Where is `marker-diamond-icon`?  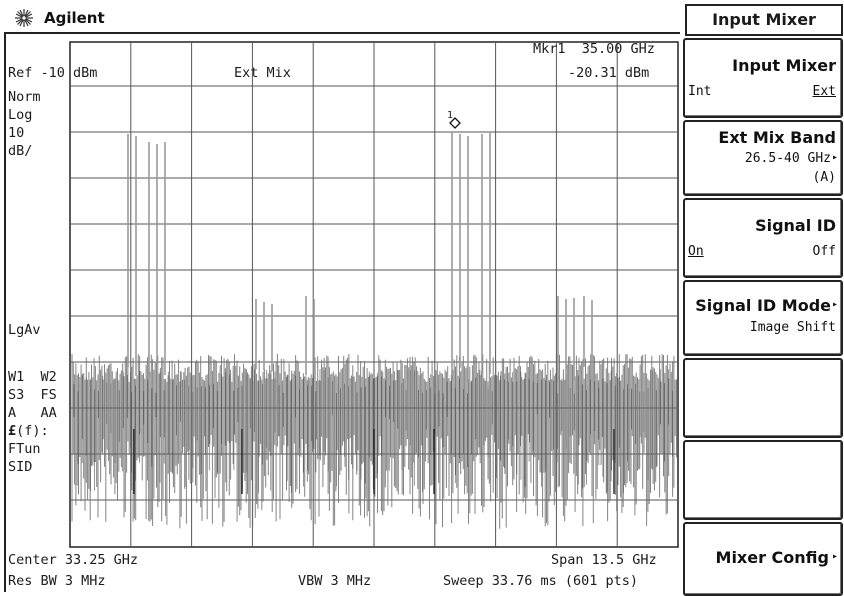 marker-diamond-icon is located at coordinates (455, 123).